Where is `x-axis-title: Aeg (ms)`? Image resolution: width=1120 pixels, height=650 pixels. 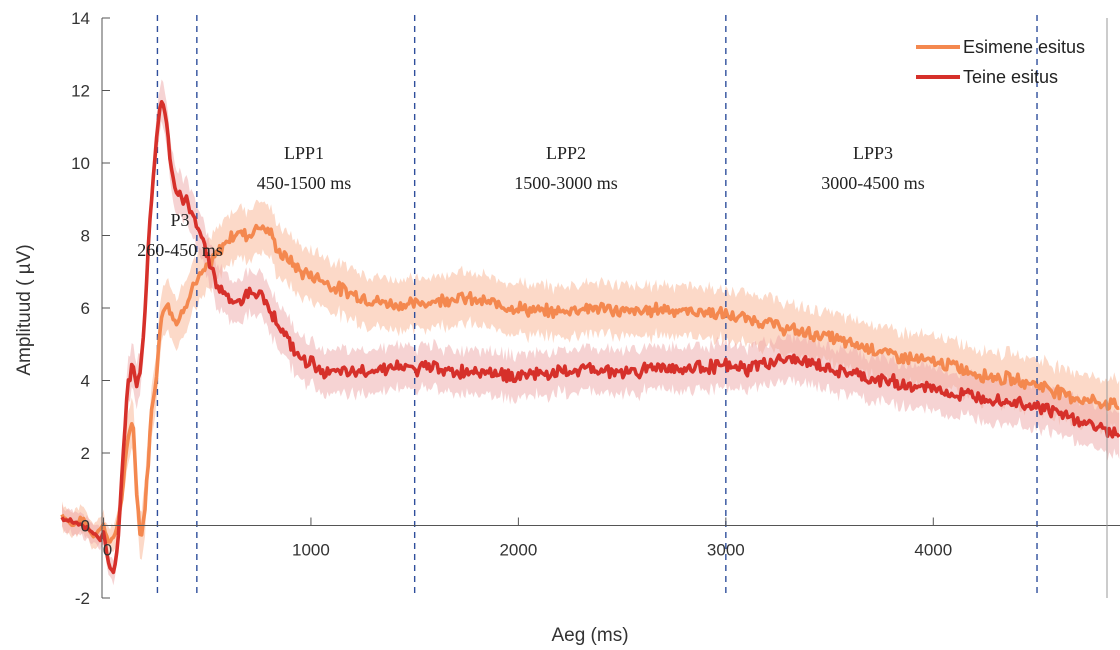 x-axis-title: Aeg (ms) is located at coordinates (589, 635).